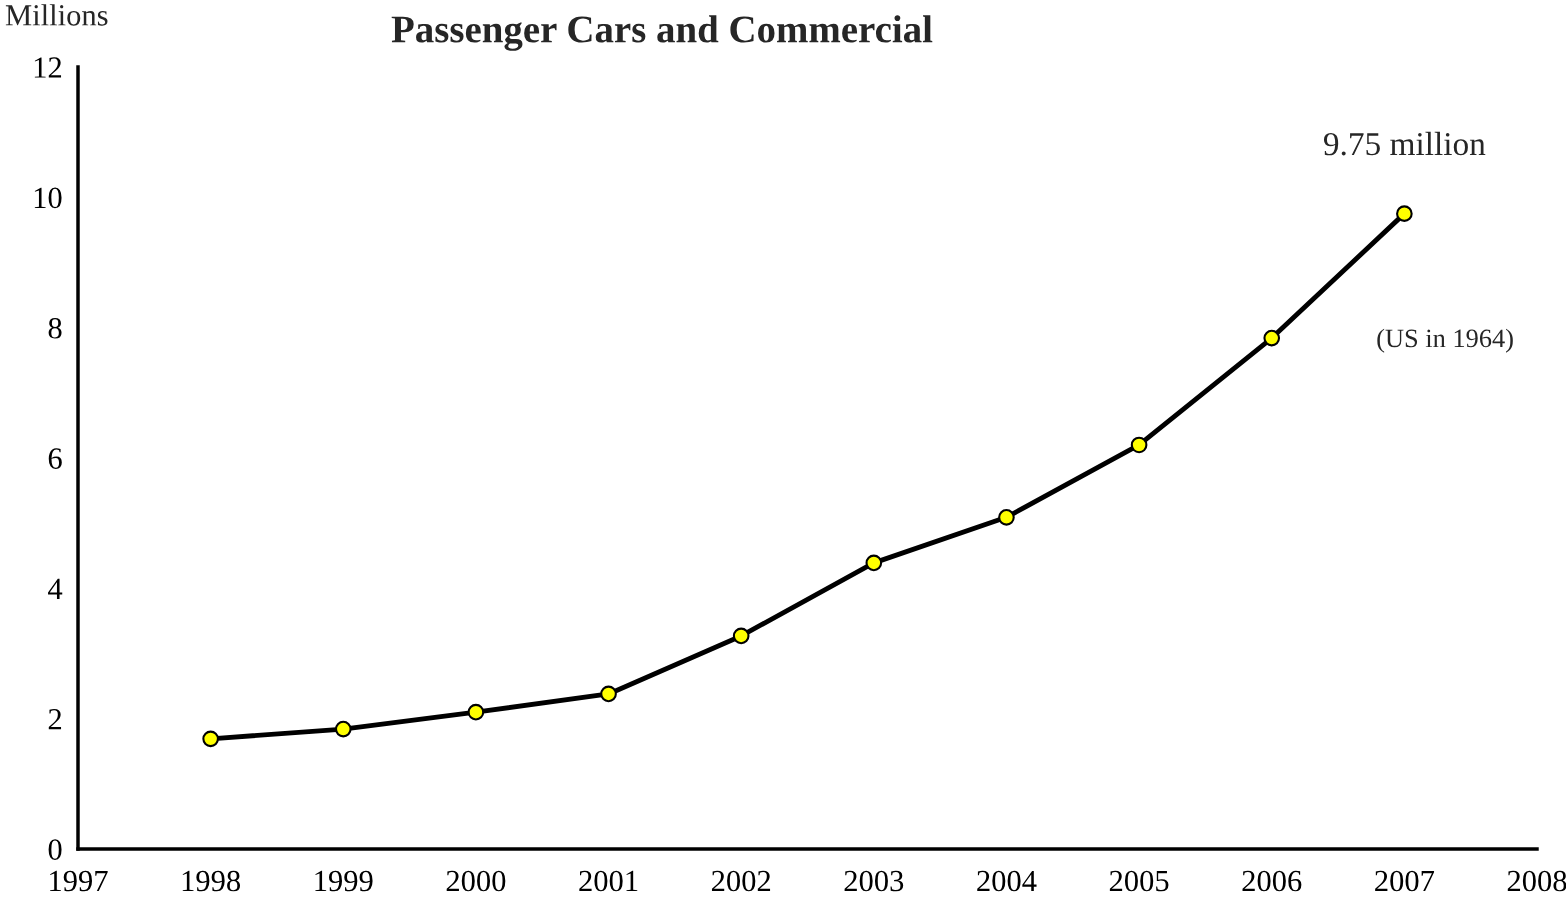 The image size is (1566, 919). I want to click on y-tick-label: 6, so click(55, 458).